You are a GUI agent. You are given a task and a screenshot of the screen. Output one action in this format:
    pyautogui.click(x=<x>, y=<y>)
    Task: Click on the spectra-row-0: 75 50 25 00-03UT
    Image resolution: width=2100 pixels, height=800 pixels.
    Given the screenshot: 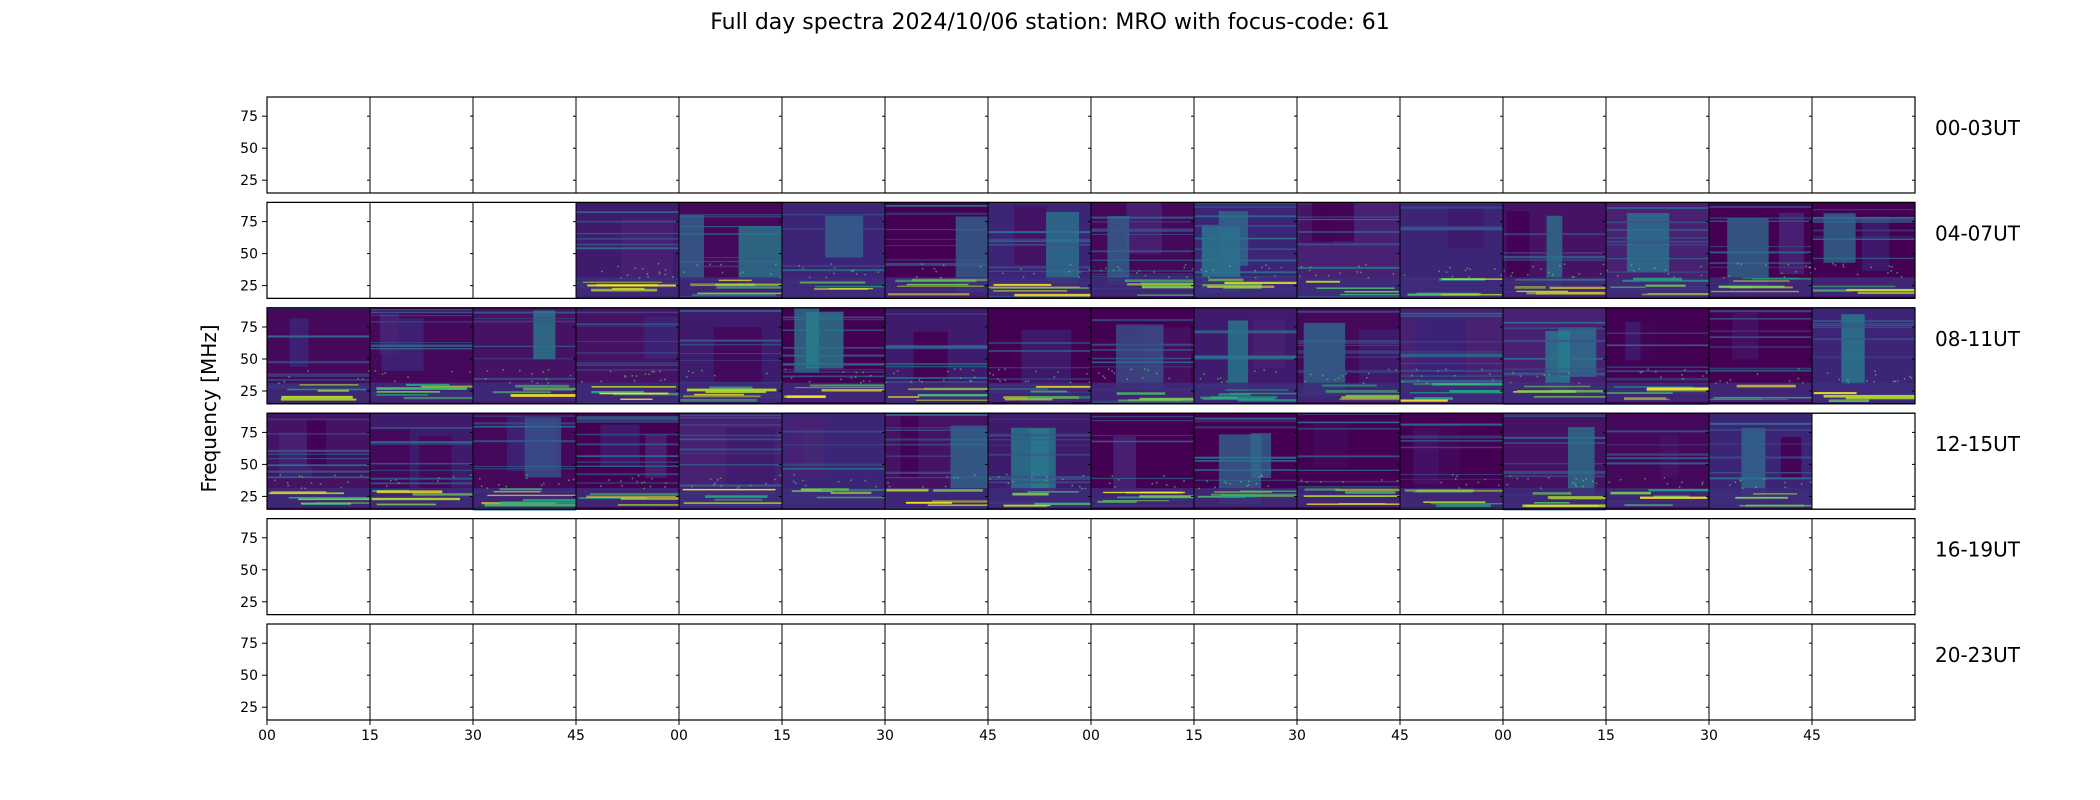 What is the action you would take?
    pyautogui.click(x=1130, y=145)
    